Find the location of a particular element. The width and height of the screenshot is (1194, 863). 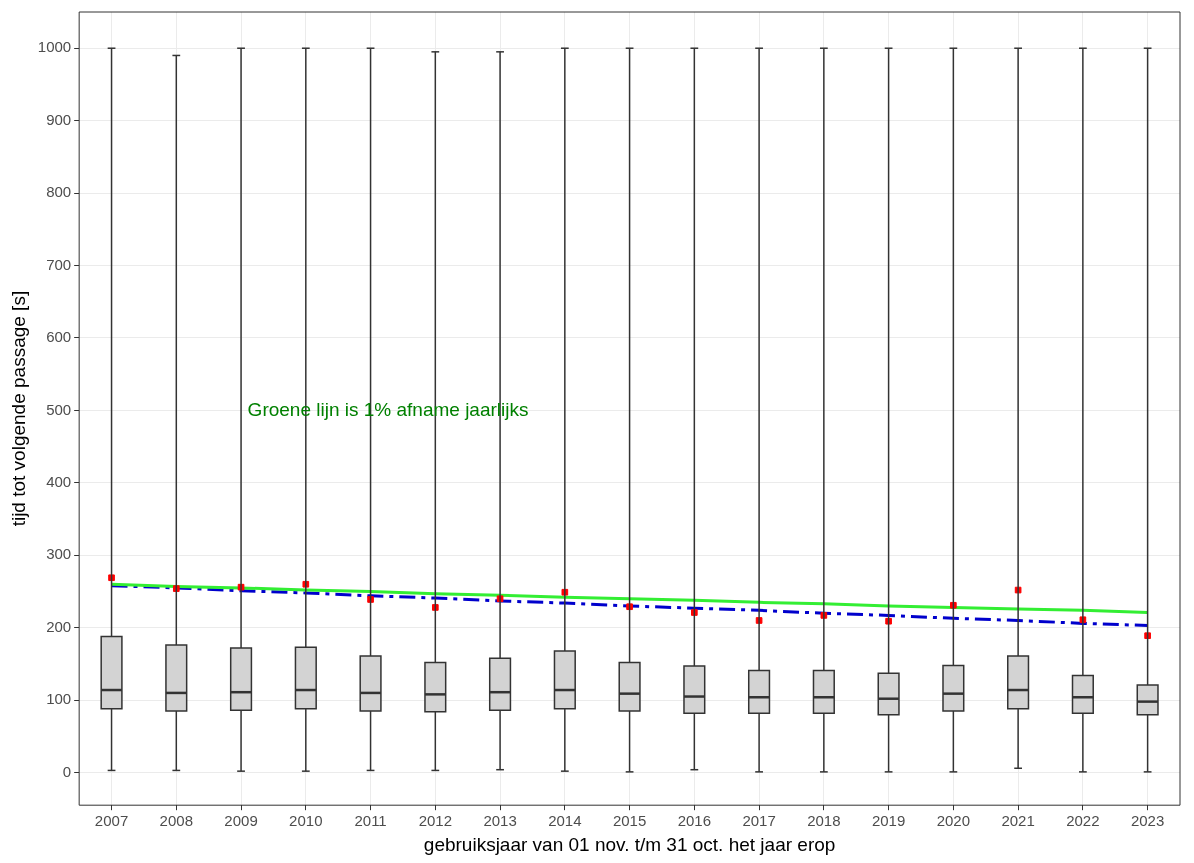

x-tick-label: 2010 is located at coordinates (306, 821).